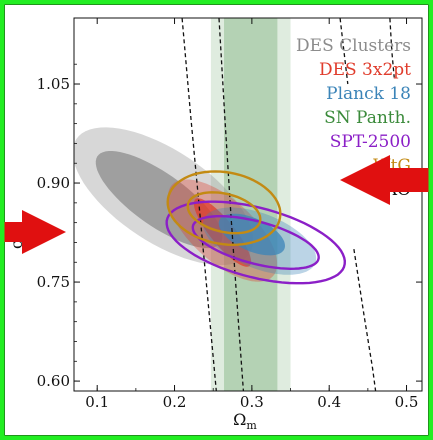  I want to click on annotation-arrow-left, so click(33, 232).